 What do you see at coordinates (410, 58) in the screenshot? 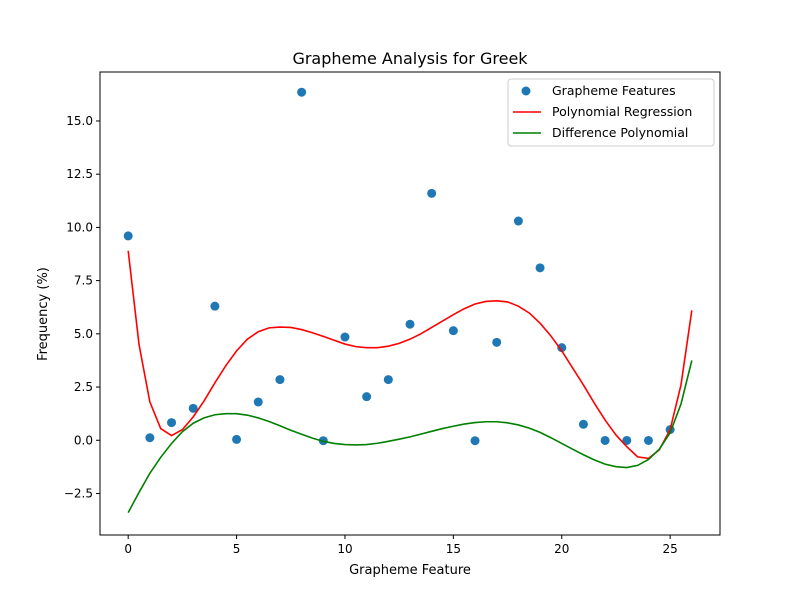
I see `chart-title: Grapheme Analysis for Greek` at bounding box center [410, 58].